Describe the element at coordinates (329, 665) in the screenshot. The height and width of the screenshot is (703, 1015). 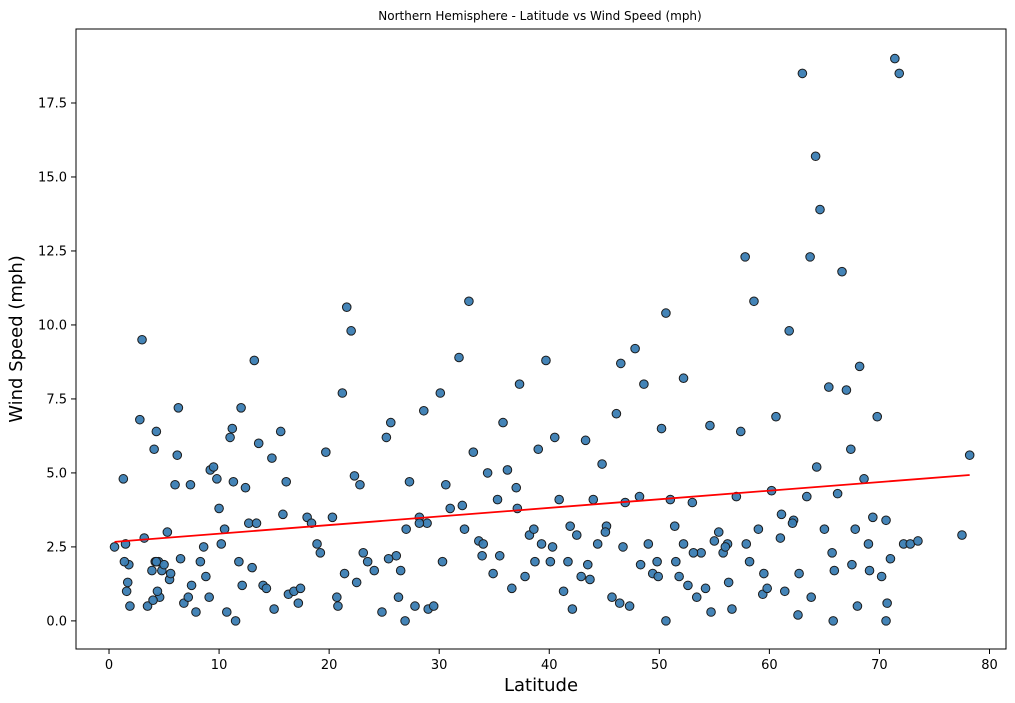
I see `x-tick-label: 20` at that location.